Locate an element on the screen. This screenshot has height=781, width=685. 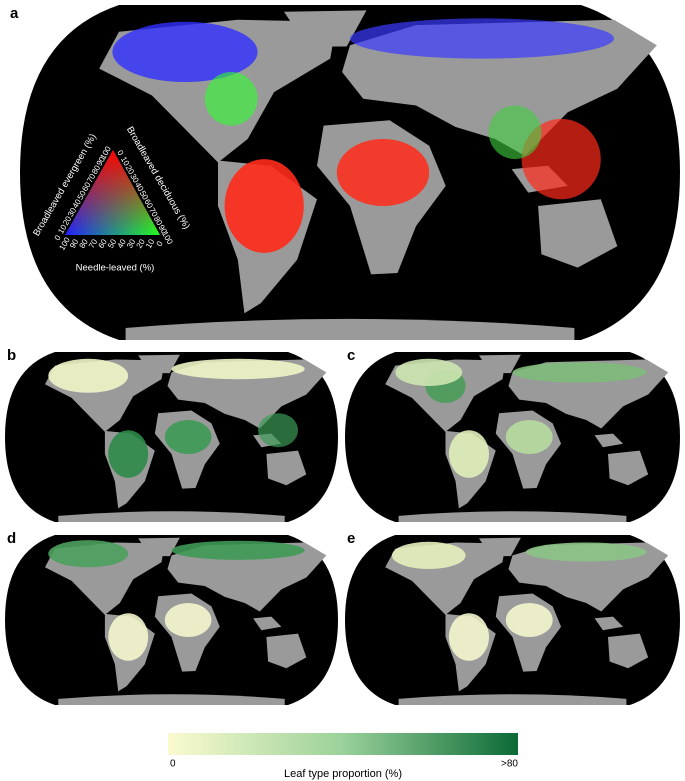
panel-label: a is located at coordinates (14, 13).